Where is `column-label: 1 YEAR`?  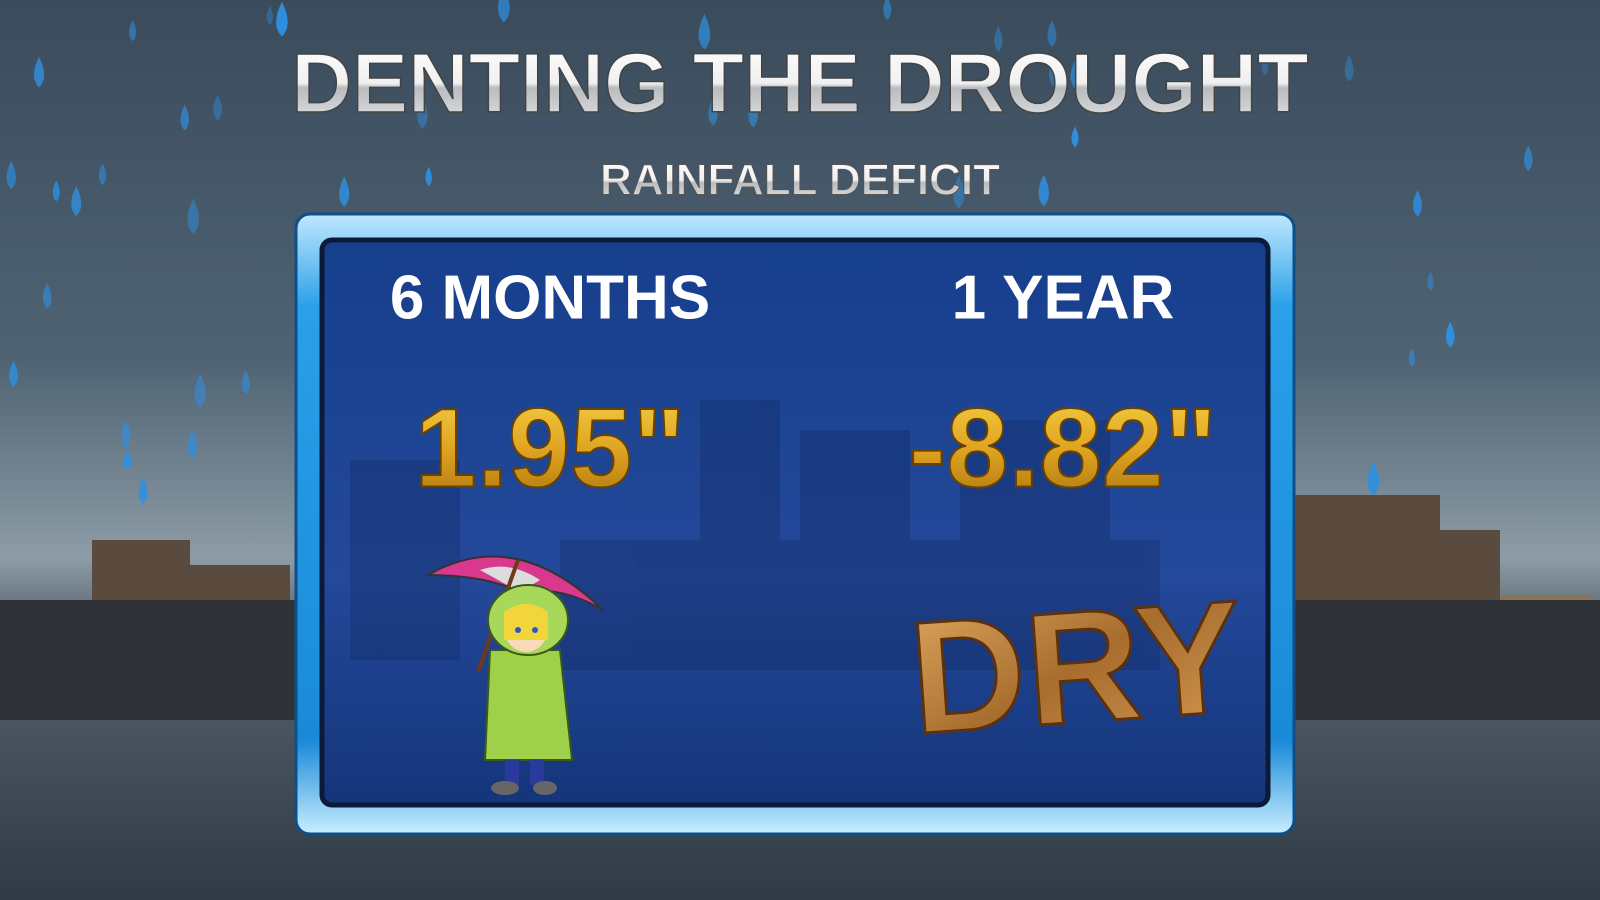 column-label: 1 YEAR is located at coordinates (1063, 297).